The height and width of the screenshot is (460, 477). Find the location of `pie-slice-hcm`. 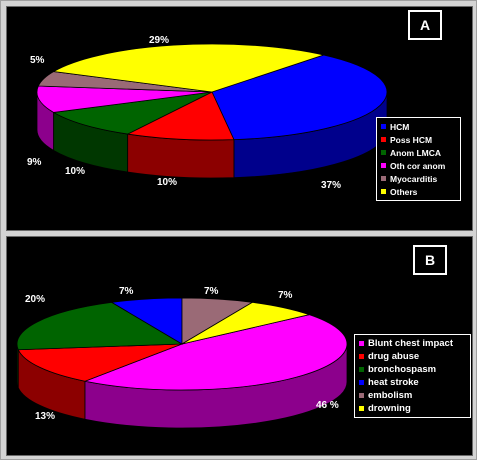

pie-slice-hcm is located at coordinates (299, 97).